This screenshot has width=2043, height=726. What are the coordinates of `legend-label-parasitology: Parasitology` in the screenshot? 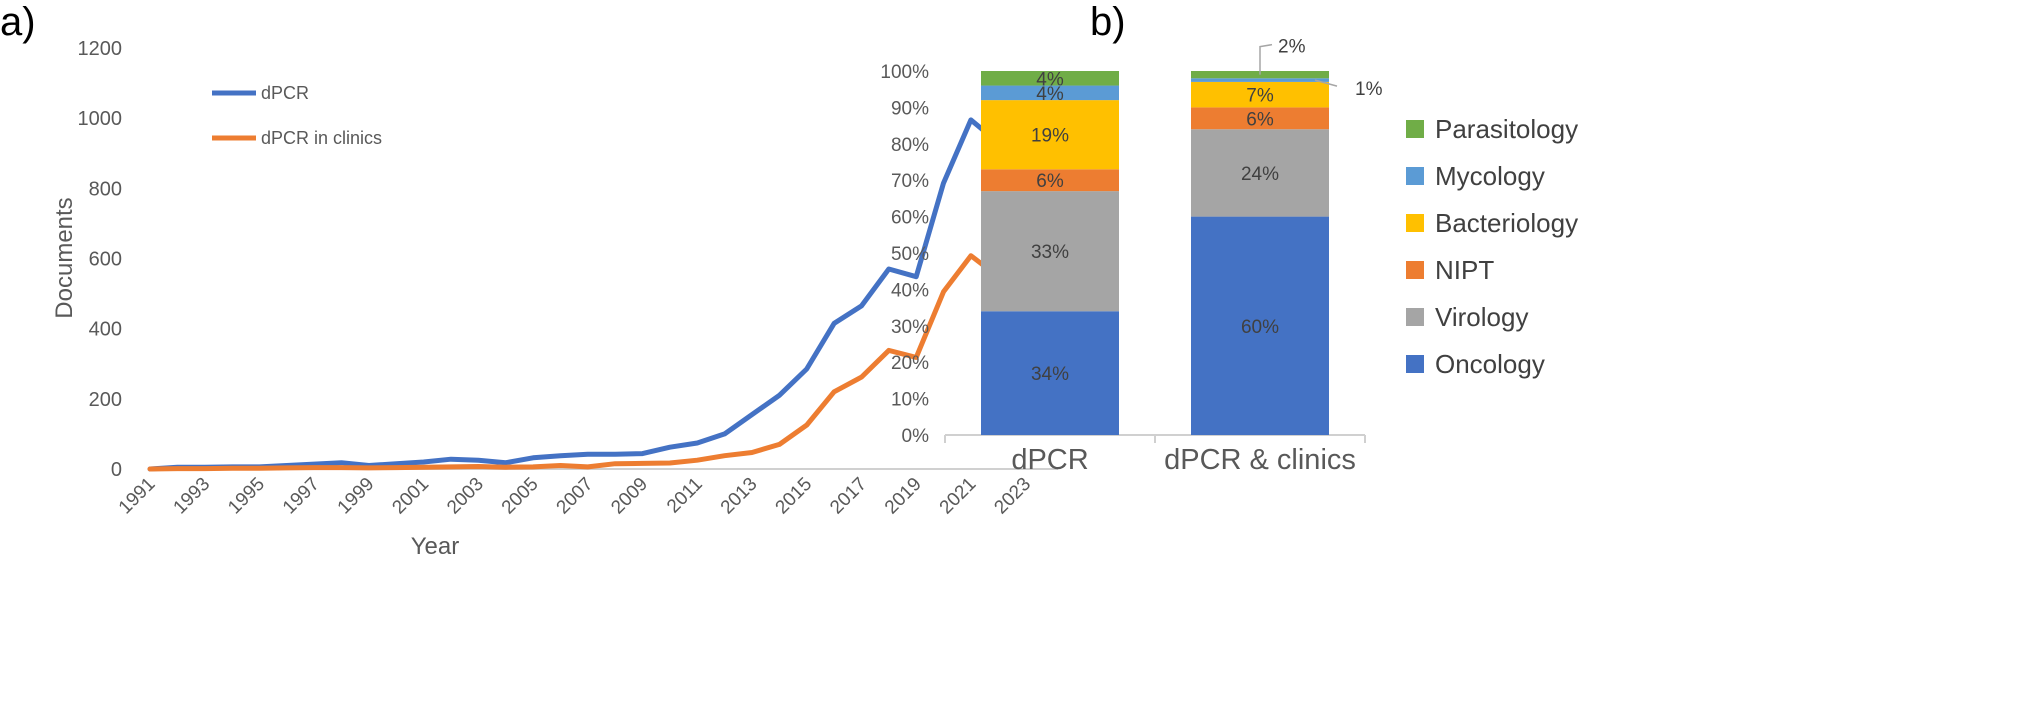 It's located at (1506, 129).